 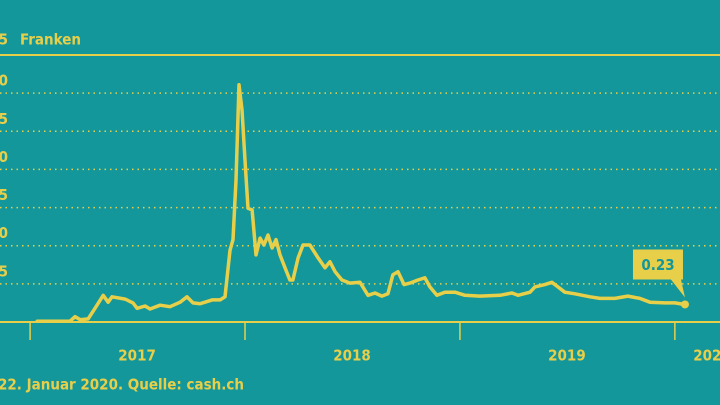 What do you see at coordinates (684, 304) in the screenshot?
I see `end-dot` at bounding box center [684, 304].